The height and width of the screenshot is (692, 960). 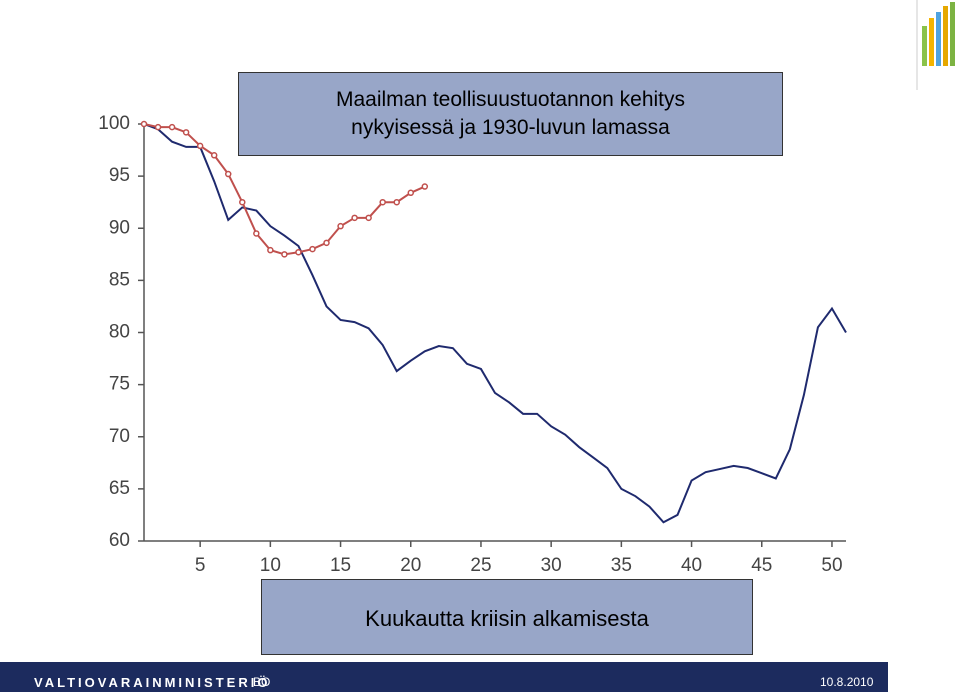 What do you see at coordinates (200, 565) in the screenshot?
I see `x-tick-label: 5` at bounding box center [200, 565].